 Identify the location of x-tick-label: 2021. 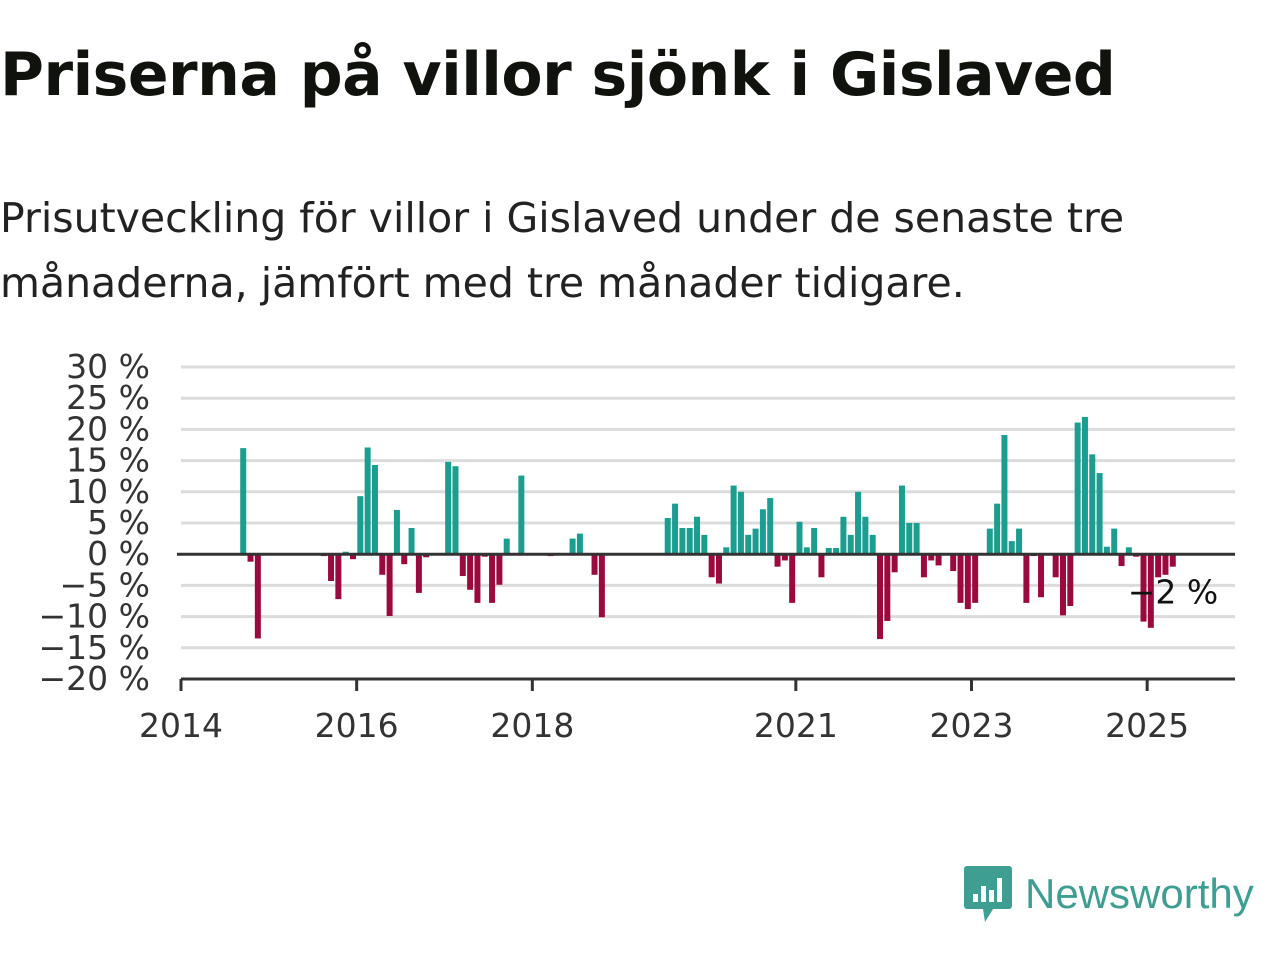
(796, 725).